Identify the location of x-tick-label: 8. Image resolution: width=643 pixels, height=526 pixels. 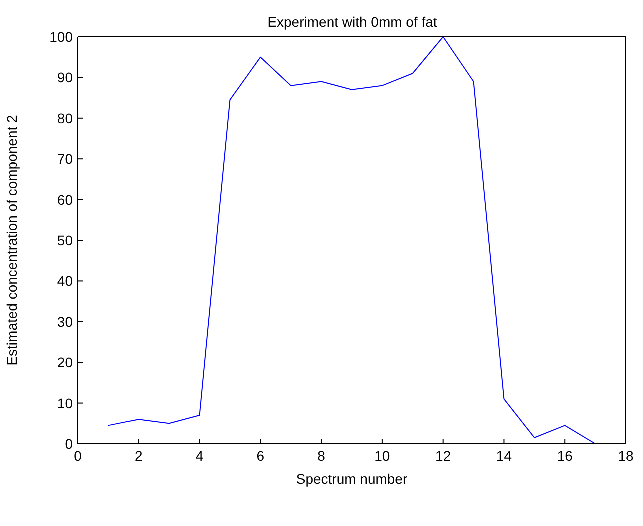
(322, 456).